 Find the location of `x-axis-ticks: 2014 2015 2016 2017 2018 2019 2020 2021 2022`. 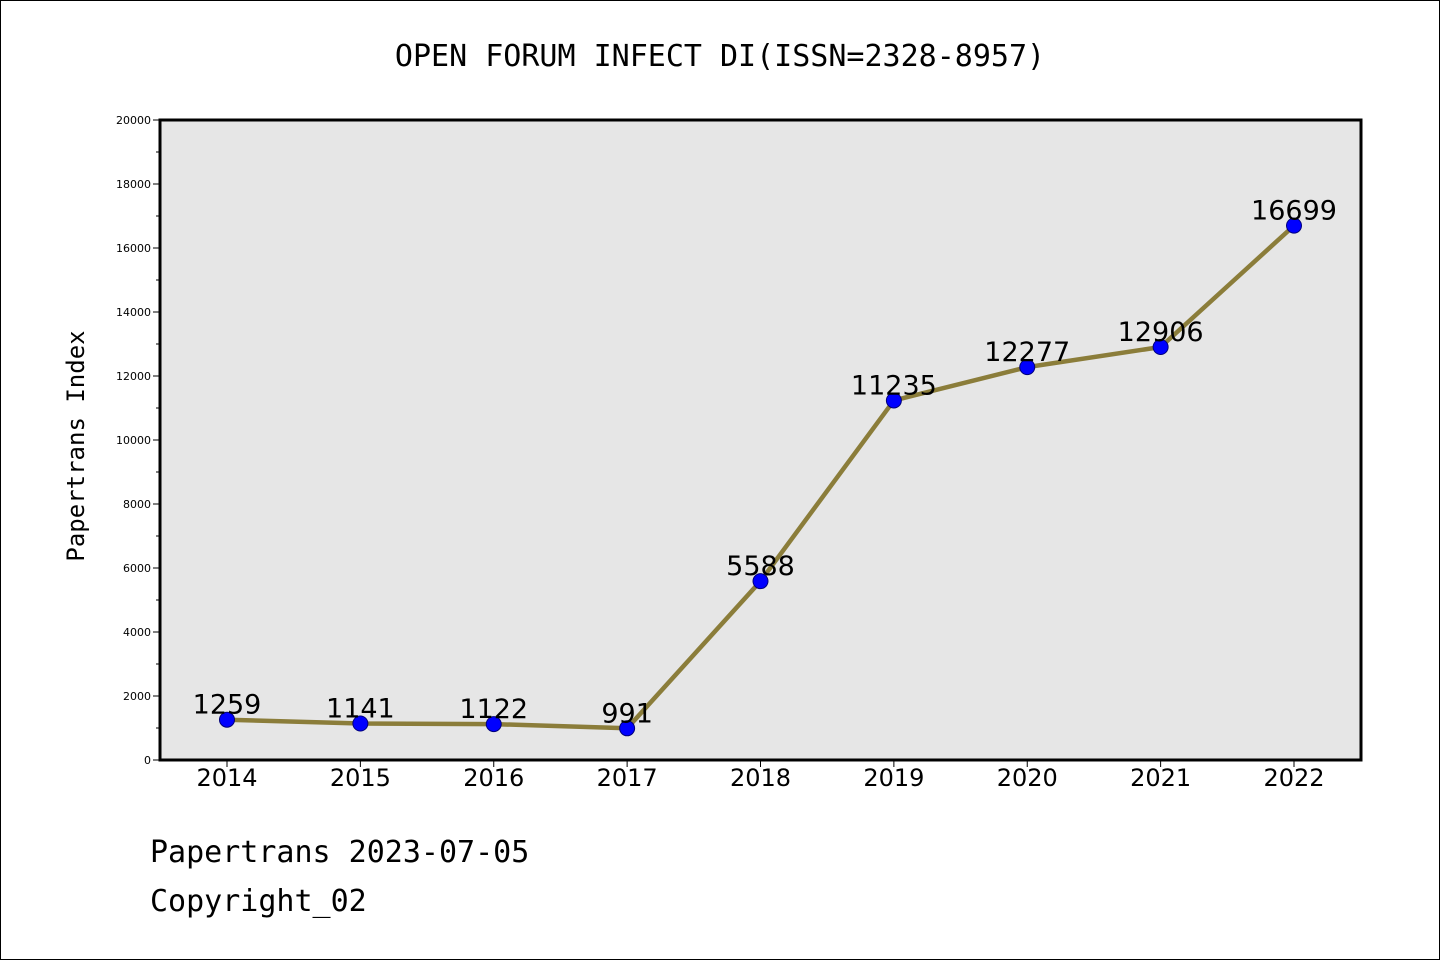

x-axis-ticks: 2014 2015 2016 2017 2018 2019 2020 2021 2022 is located at coordinates (760, 776).